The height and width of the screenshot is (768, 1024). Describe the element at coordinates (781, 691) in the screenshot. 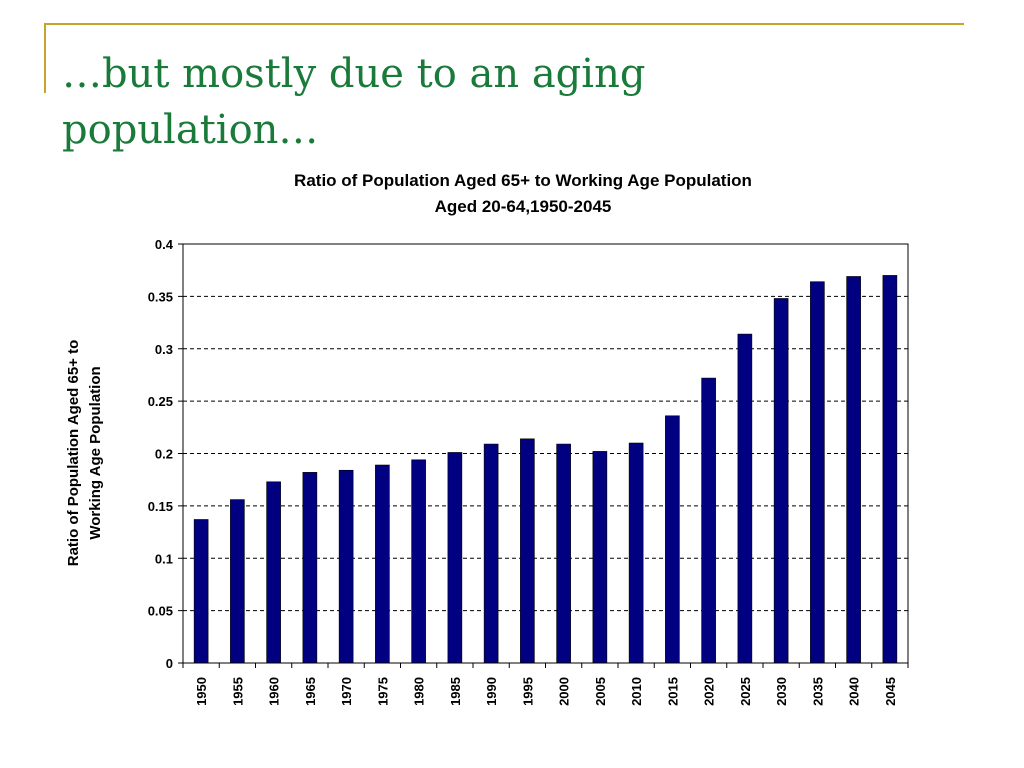

I see `x-tick-label: 2030` at that location.